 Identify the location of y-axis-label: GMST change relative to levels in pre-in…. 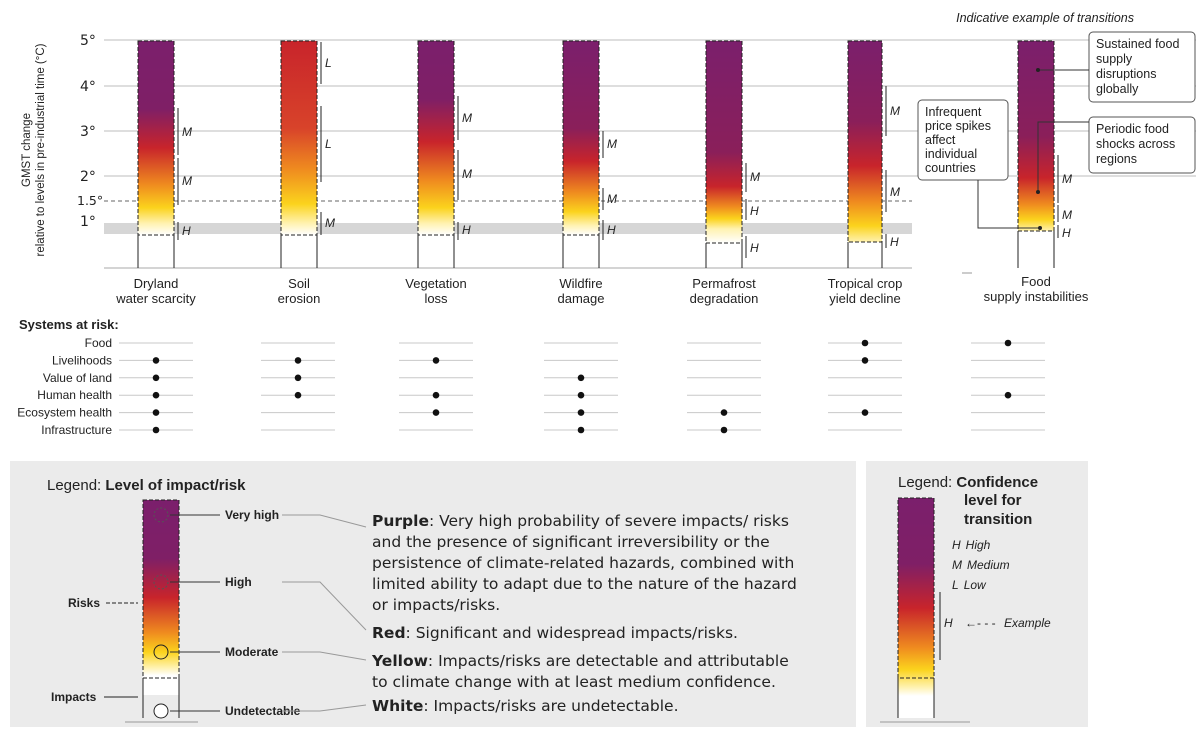
(34, 149).